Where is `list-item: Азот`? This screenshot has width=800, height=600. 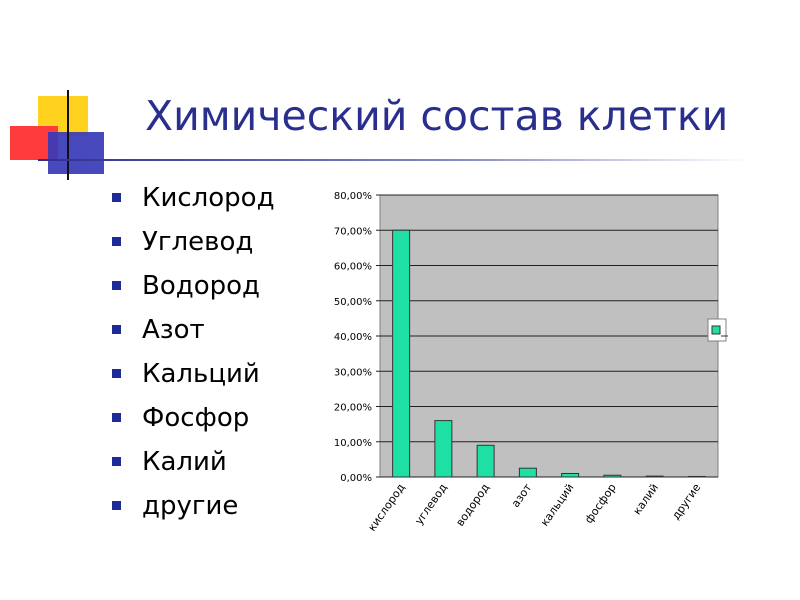 list-item: Азот is located at coordinates (193, 334).